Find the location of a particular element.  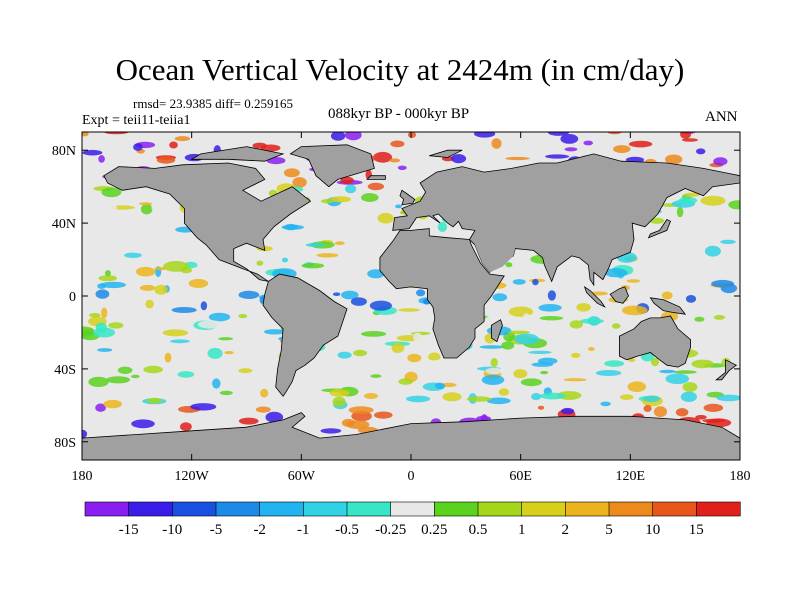

colorbar-label: 0.5 is located at coordinates (478, 530).